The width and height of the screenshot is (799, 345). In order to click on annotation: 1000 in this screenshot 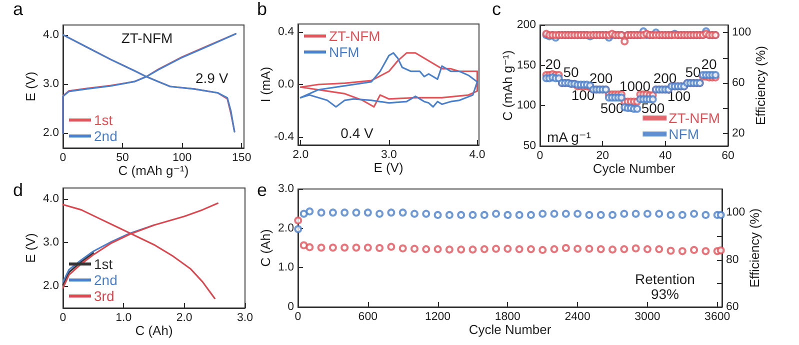, I will do `click(635, 86)`.